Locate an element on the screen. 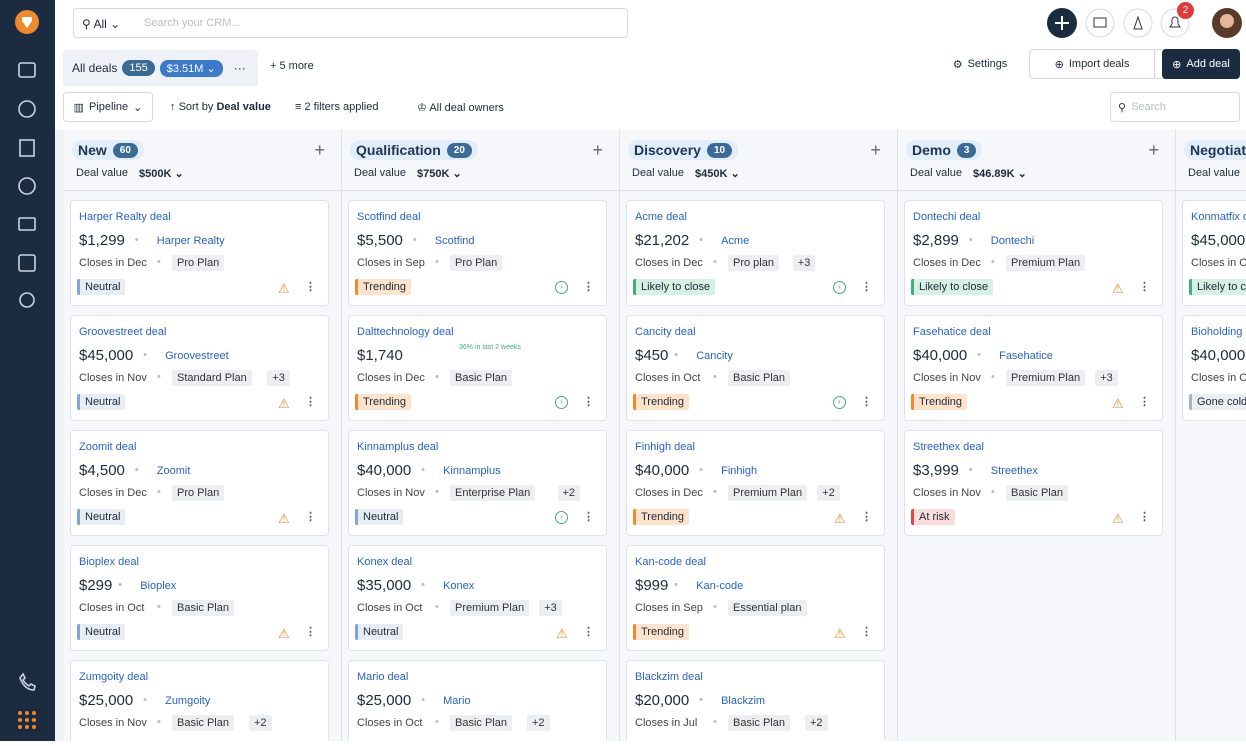  import-button: ⊕ Import deals is located at coordinates (1092, 64).